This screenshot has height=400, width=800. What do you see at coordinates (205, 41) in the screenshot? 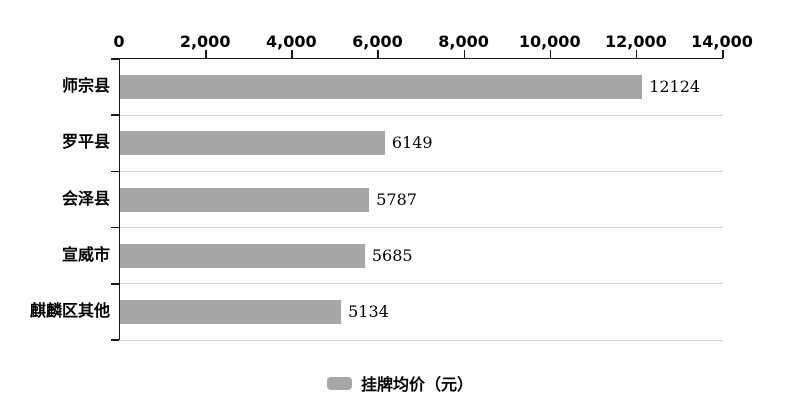
I see `x-axis-tick-label: 2,000` at bounding box center [205, 41].